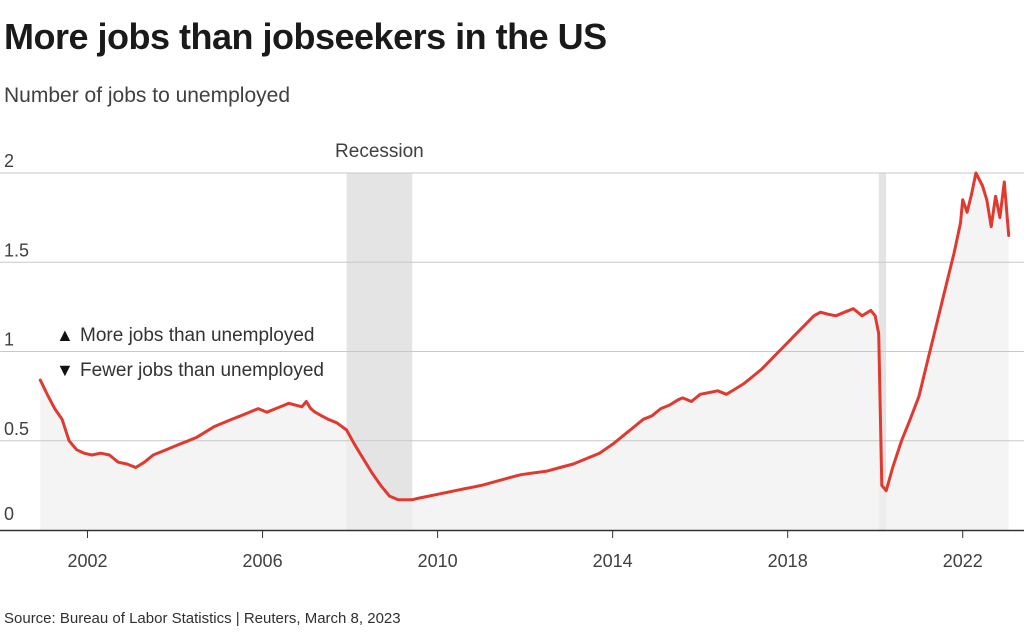 This screenshot has width=1024, height=636. Describe the element at coordinates (512, 550) in the screenshot. I see `x-axis: 2002 2006 2010 2014 2018 2022` at that location.